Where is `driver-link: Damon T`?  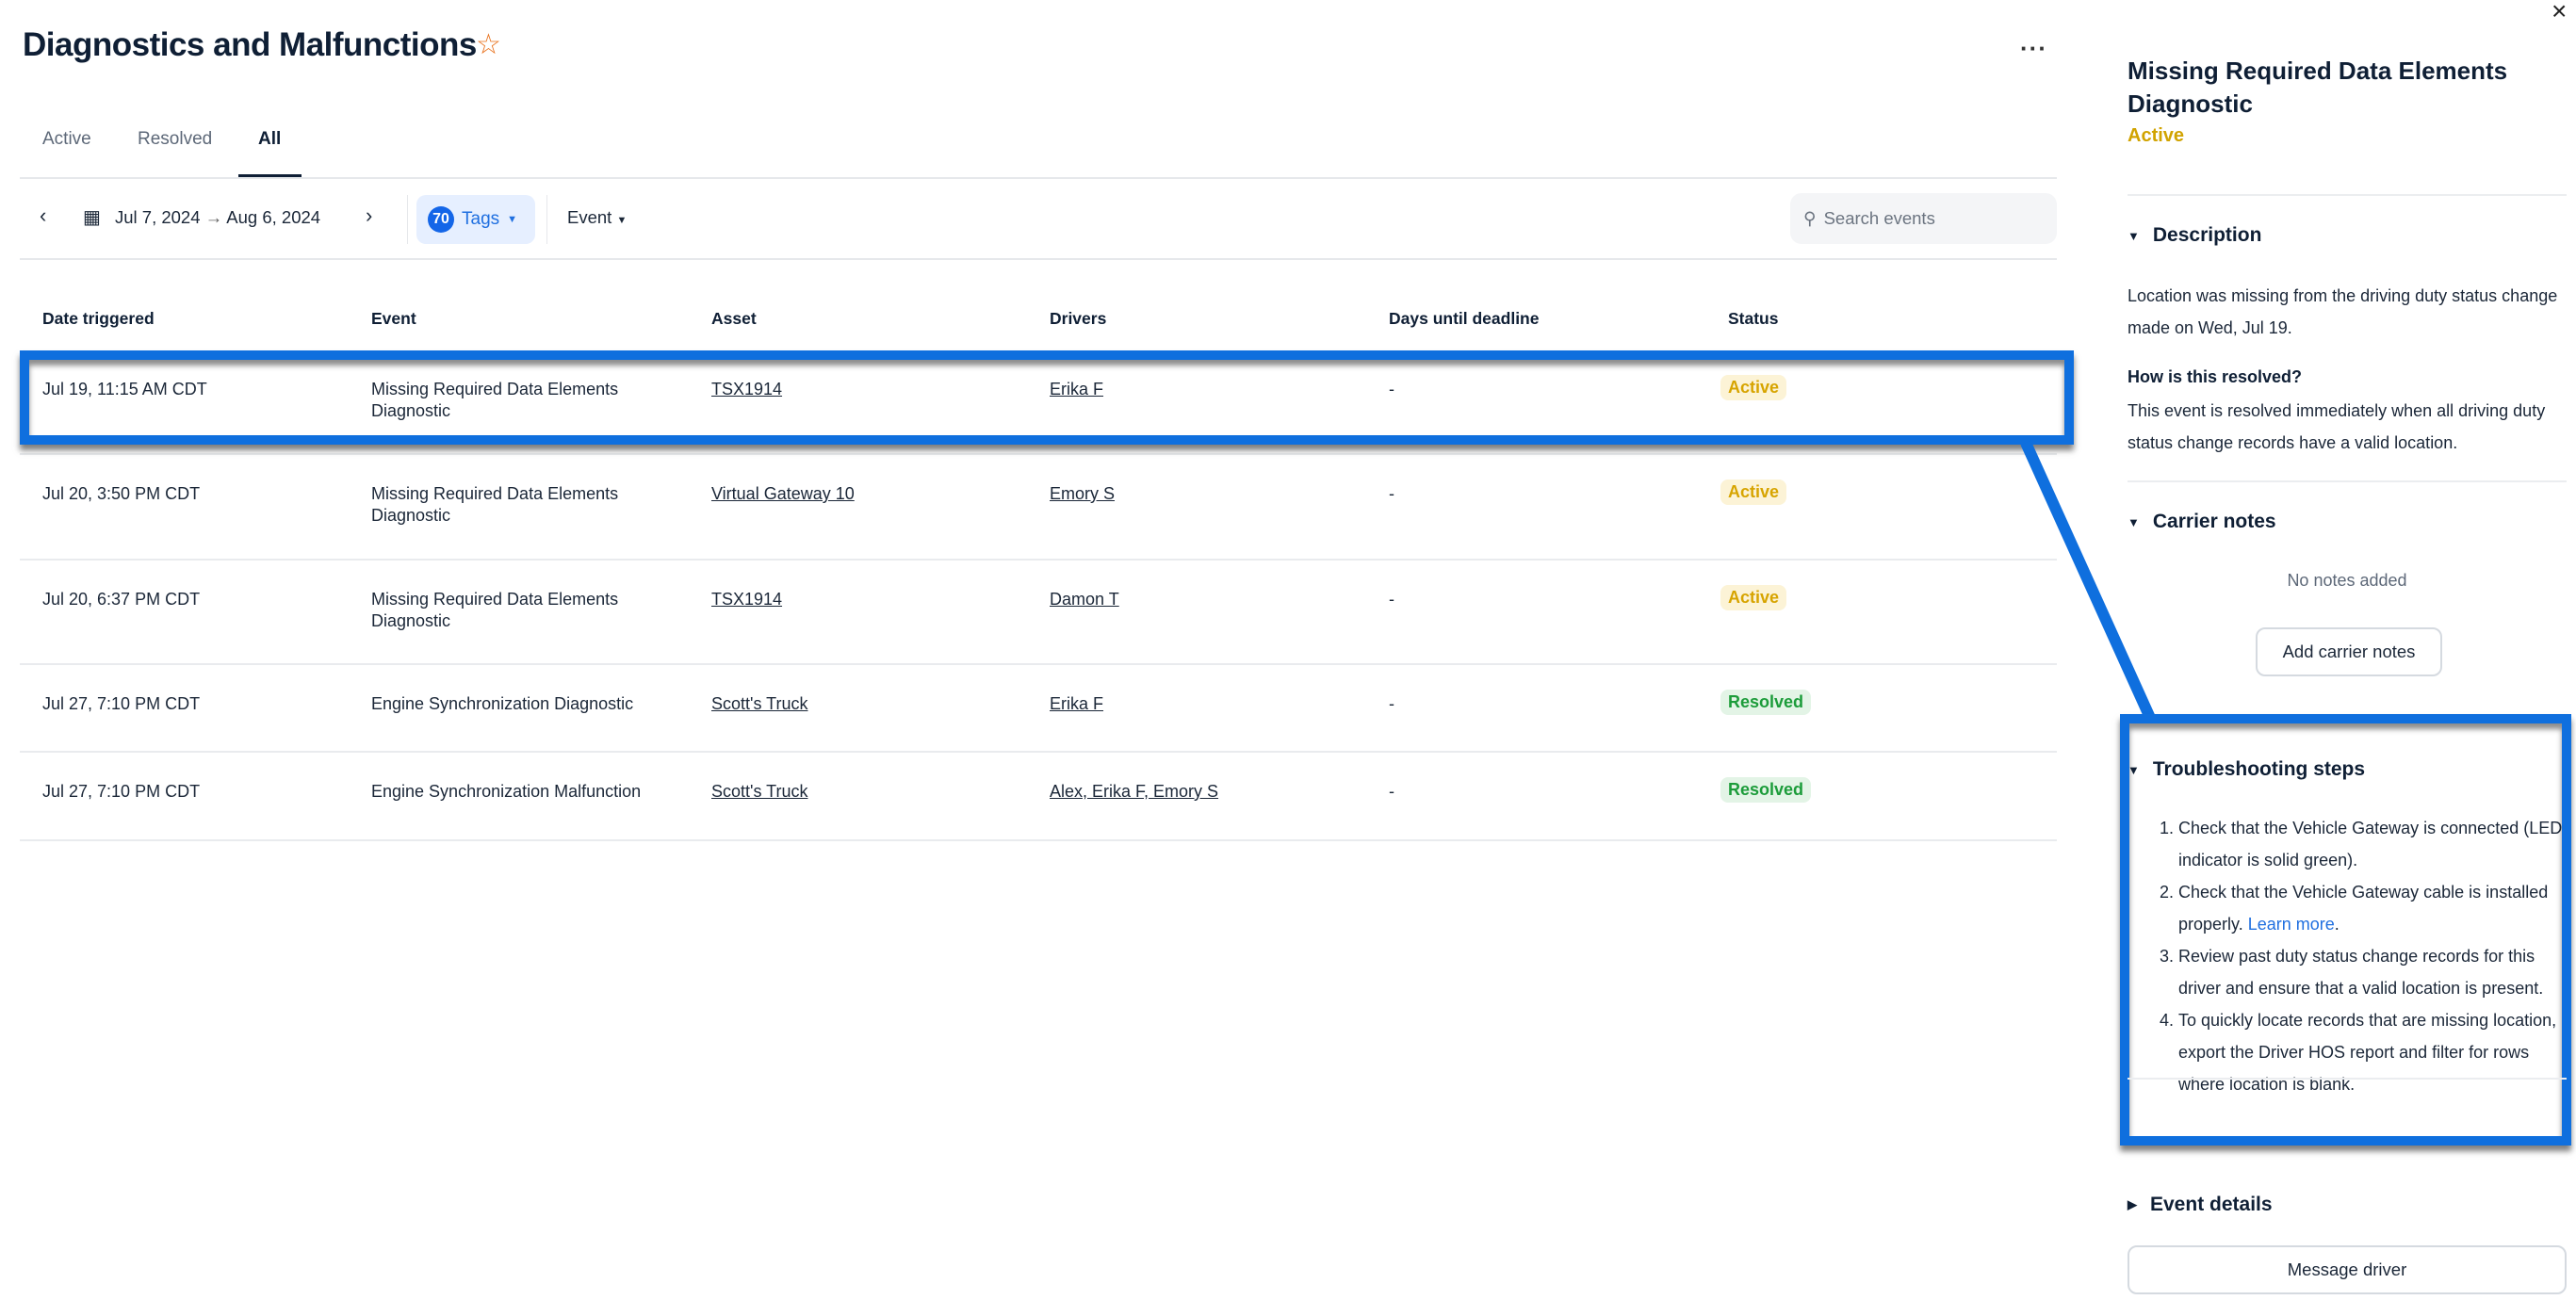 driver-link: Damon T is located at coordinates (1084, 599).